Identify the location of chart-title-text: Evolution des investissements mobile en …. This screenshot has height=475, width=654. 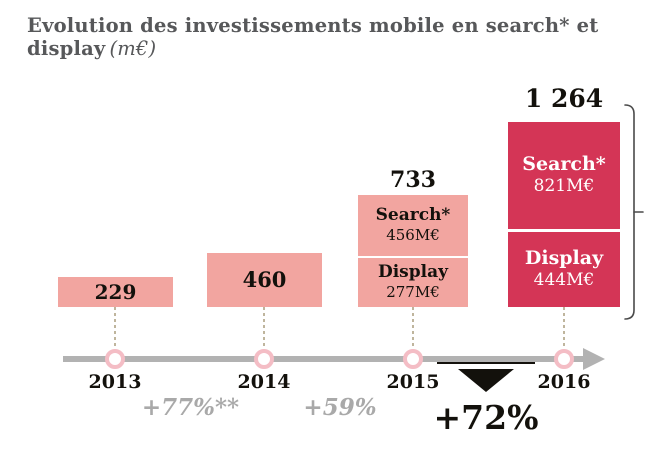
(313, 37).